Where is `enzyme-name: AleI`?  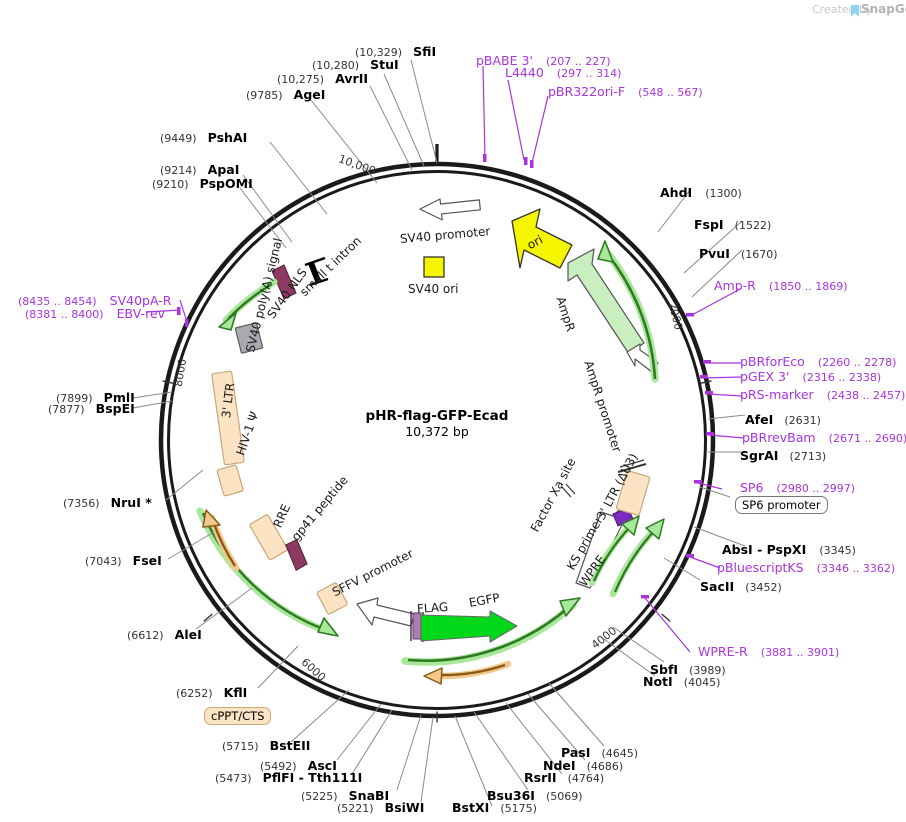
enzyme-name: AleI is located at coordinates (188, 634).